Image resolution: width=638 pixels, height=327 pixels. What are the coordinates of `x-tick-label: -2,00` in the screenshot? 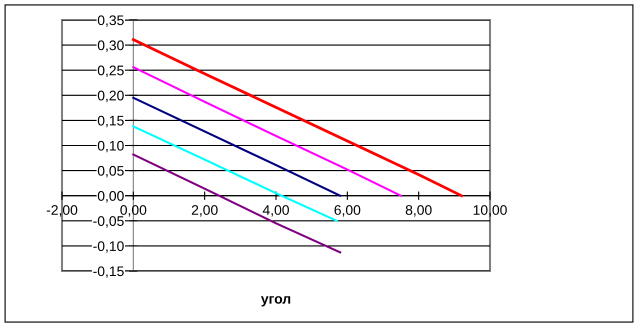 It's located at (62, 211).